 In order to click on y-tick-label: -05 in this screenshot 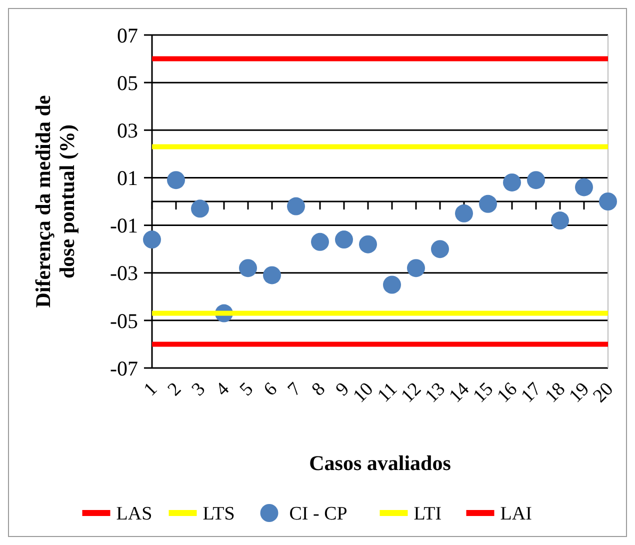, I will do `click(124, 320)`.